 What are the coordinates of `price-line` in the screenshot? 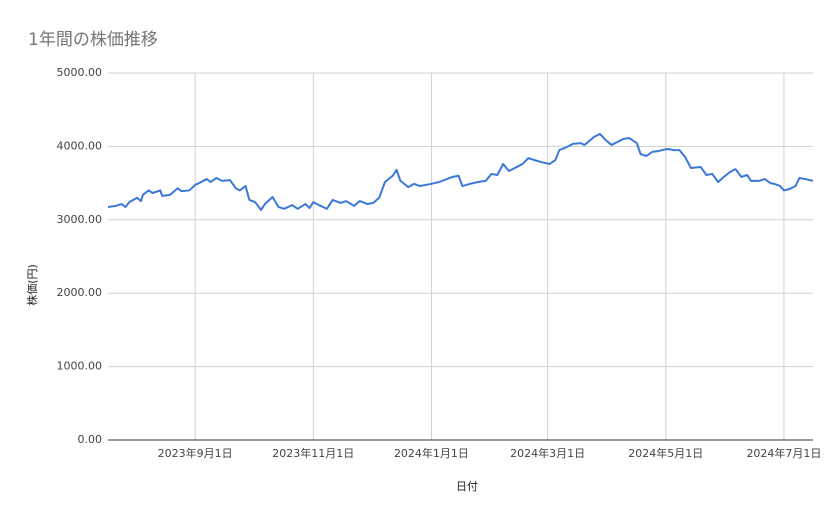 It's located at (460, 171).